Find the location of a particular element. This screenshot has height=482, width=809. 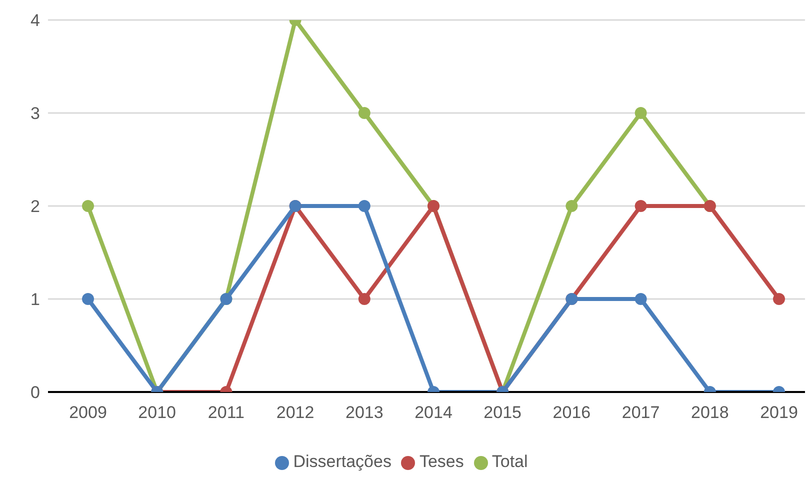

x-tick-label: 2014 is located at coordinates (433, 412).